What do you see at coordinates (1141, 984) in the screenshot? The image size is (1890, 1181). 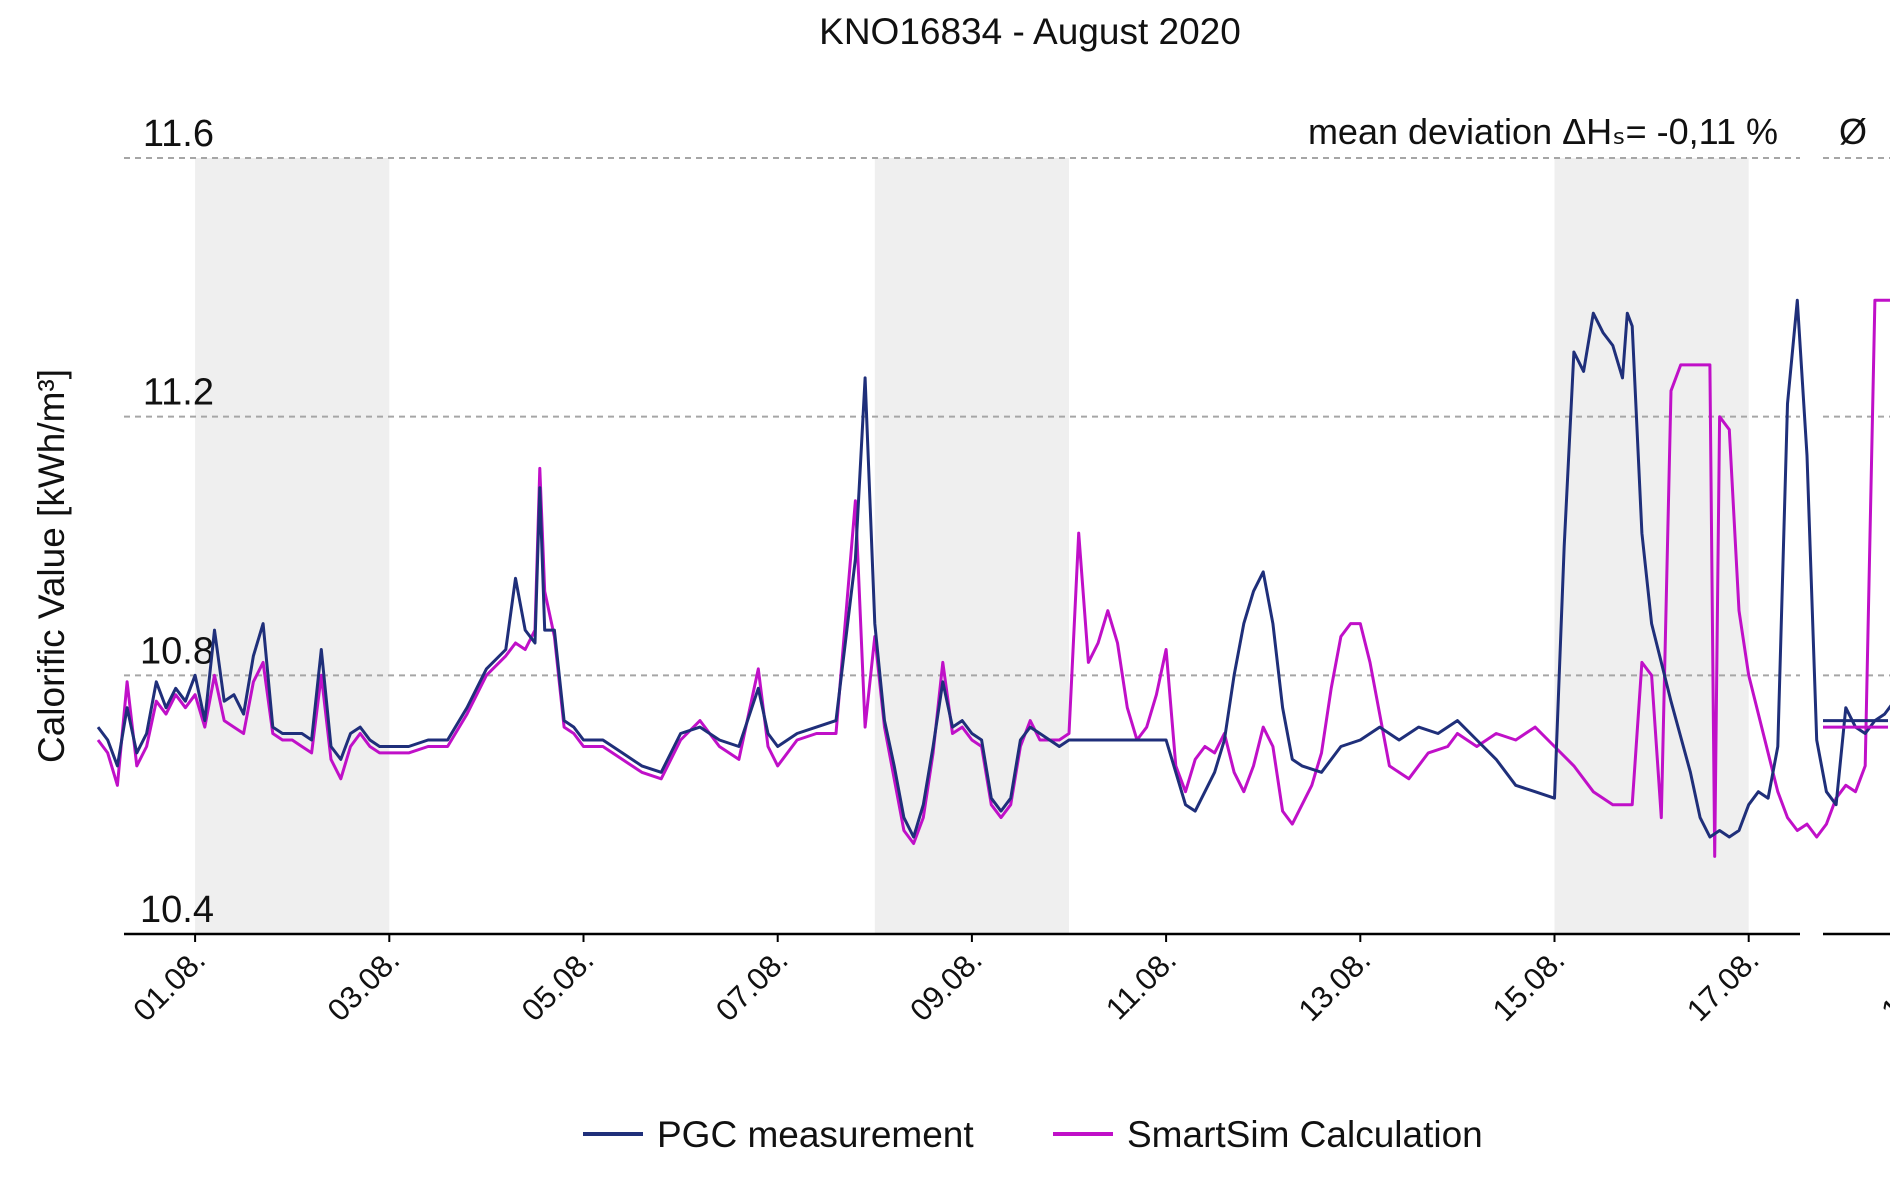 I see `x-tick-label: 11.08.` at bounding box center [1141, 984].